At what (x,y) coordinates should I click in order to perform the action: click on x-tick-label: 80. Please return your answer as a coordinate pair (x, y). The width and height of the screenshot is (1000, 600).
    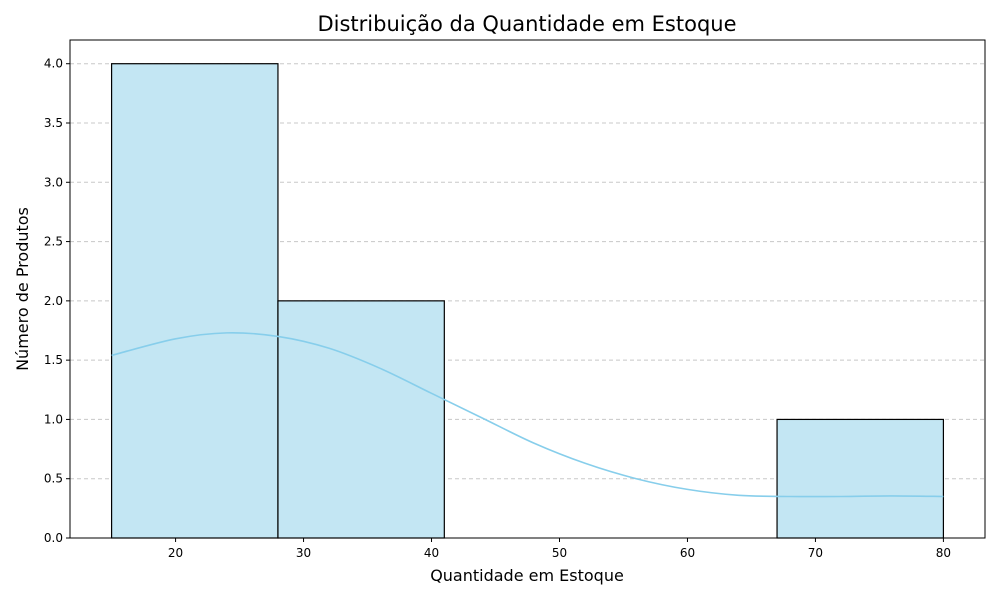
    Looking at the image, I should click on (943, 553).